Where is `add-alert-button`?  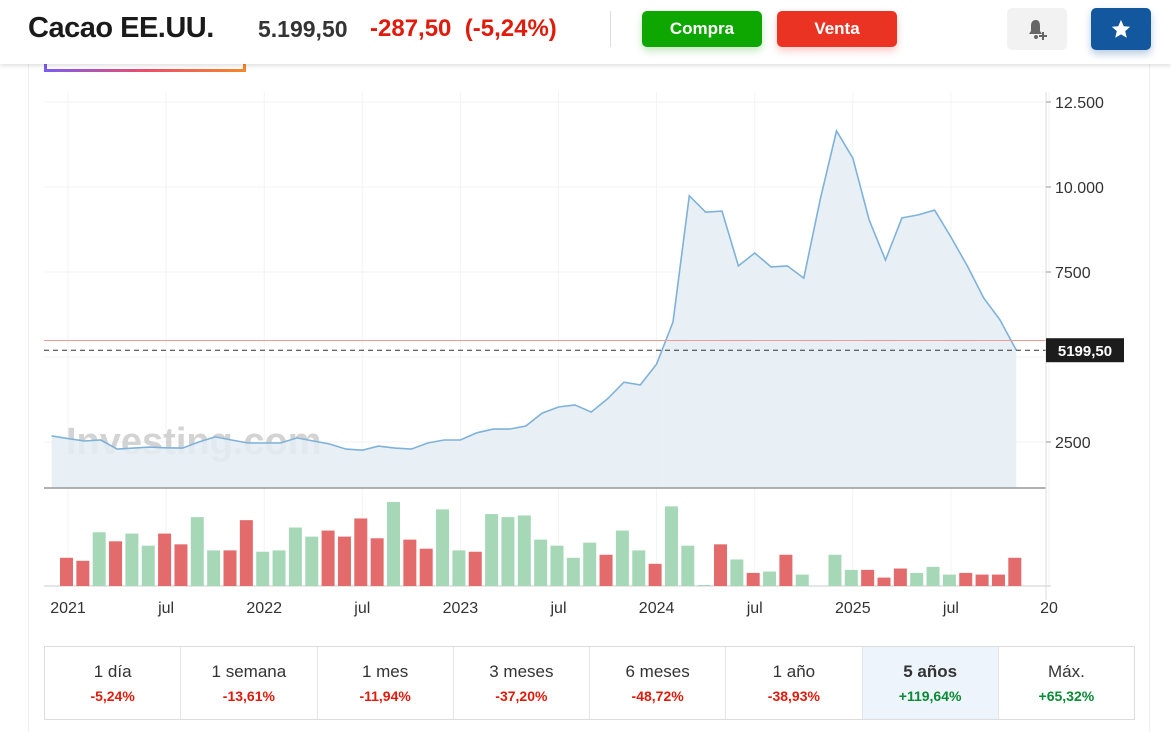
add-alert-button is located at coordinates (1037, 29).